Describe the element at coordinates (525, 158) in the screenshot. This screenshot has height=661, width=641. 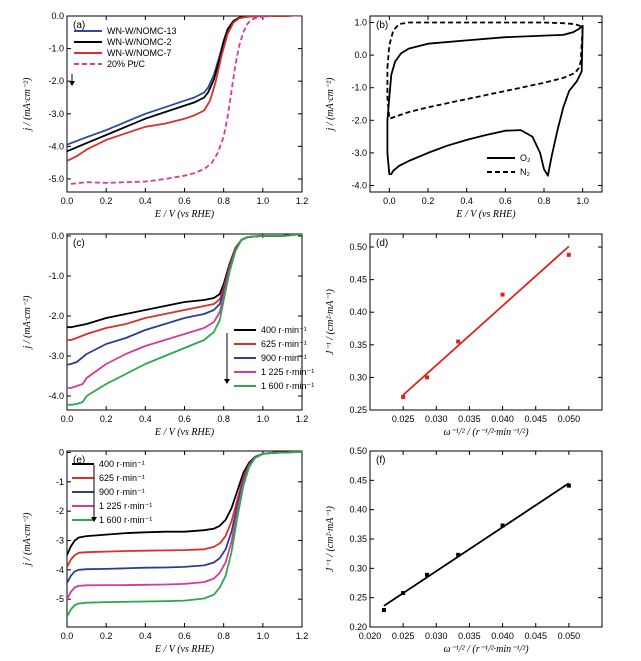
I see `legend-label: O₂` at that location.